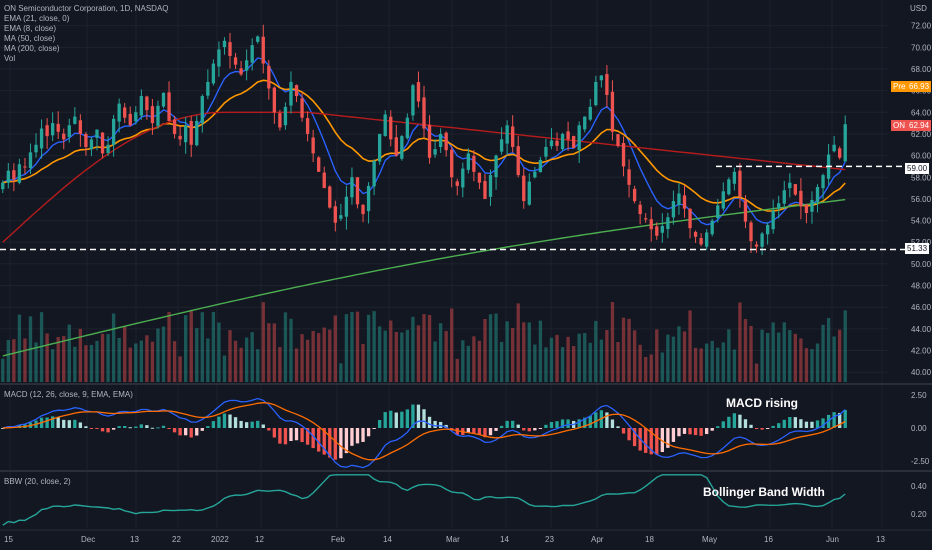 This screenshot has height=550, width=932. I want to click on signal-line, so click(424, 431).